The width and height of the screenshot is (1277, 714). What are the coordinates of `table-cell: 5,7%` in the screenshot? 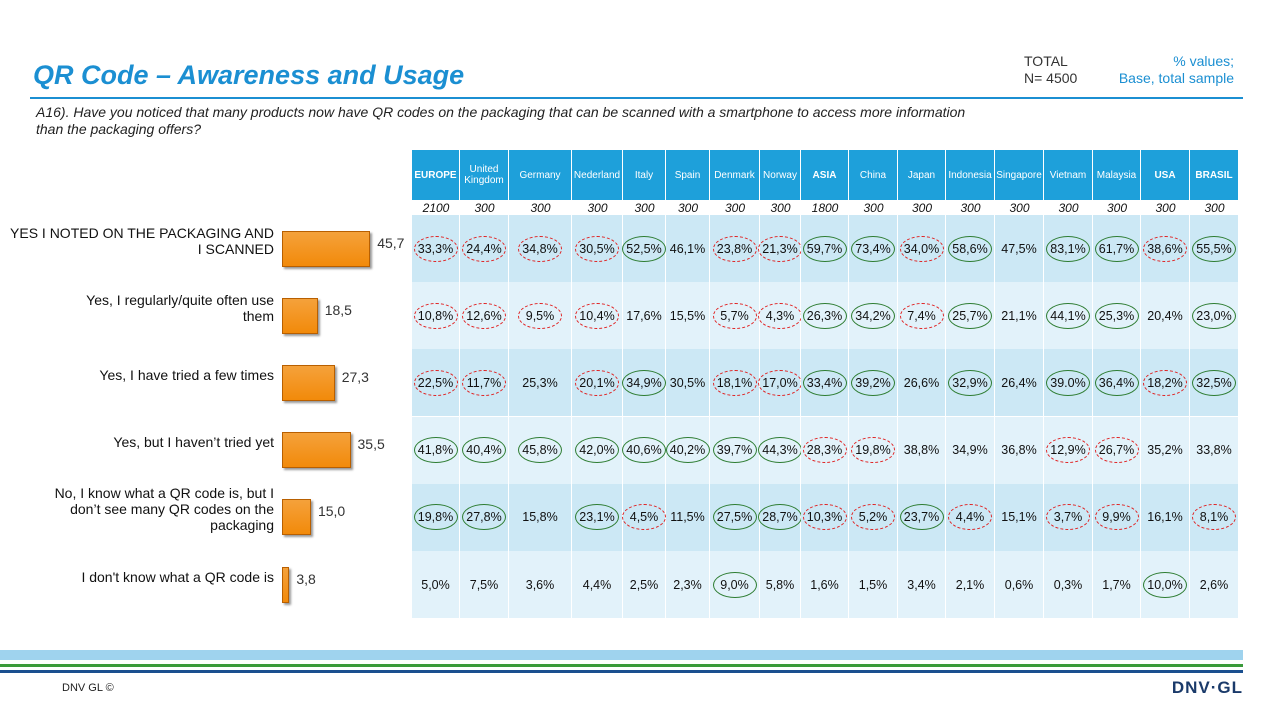 It's located at (735, 316).